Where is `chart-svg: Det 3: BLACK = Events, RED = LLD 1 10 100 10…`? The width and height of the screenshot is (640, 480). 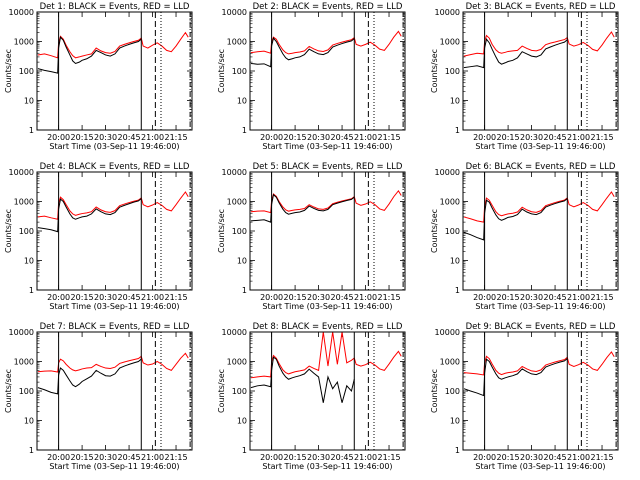 chart-svg: Det 3: BLACK = Events, RED = LLD 1 10 100 10… is located at coordinates (524, 76).